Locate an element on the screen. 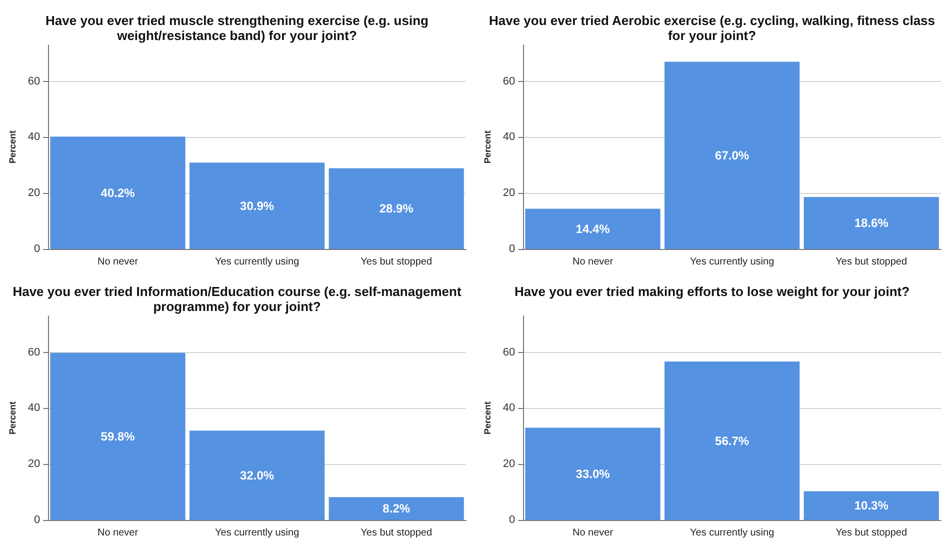 The height and width of the screenshot is (542, 949). data-label: 32.0% is located at coordinates (257, 475).